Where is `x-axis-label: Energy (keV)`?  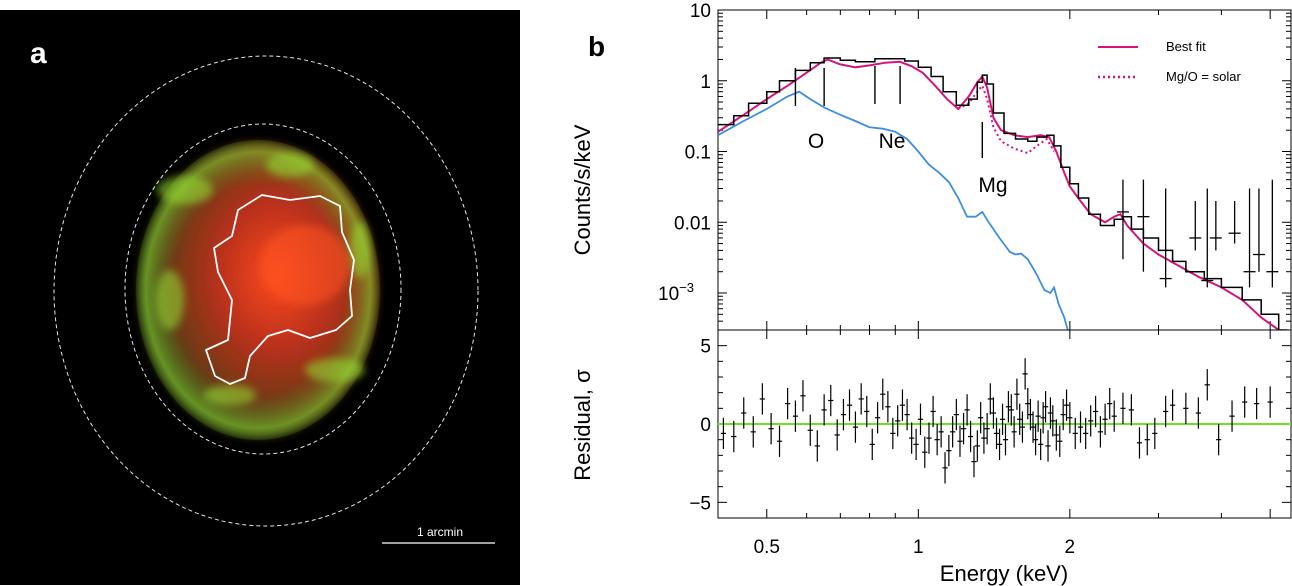
x-axis-label: Energy (keV) is located at coordinates (1004, 573).